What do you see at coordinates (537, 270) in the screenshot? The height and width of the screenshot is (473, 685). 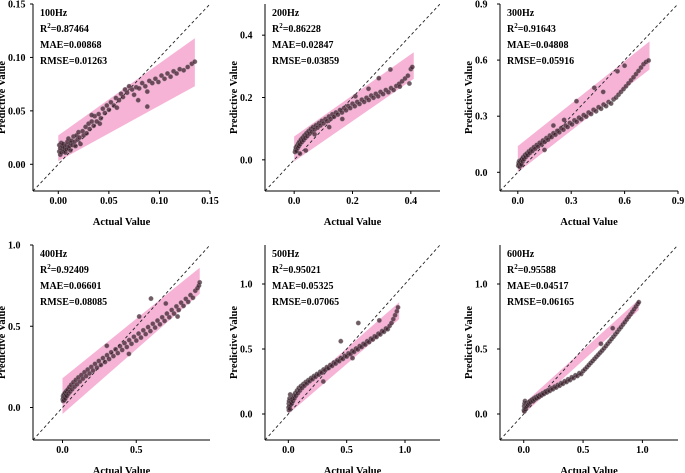 I see `r2-value: =0.95588` at bounding box center [537, 270].